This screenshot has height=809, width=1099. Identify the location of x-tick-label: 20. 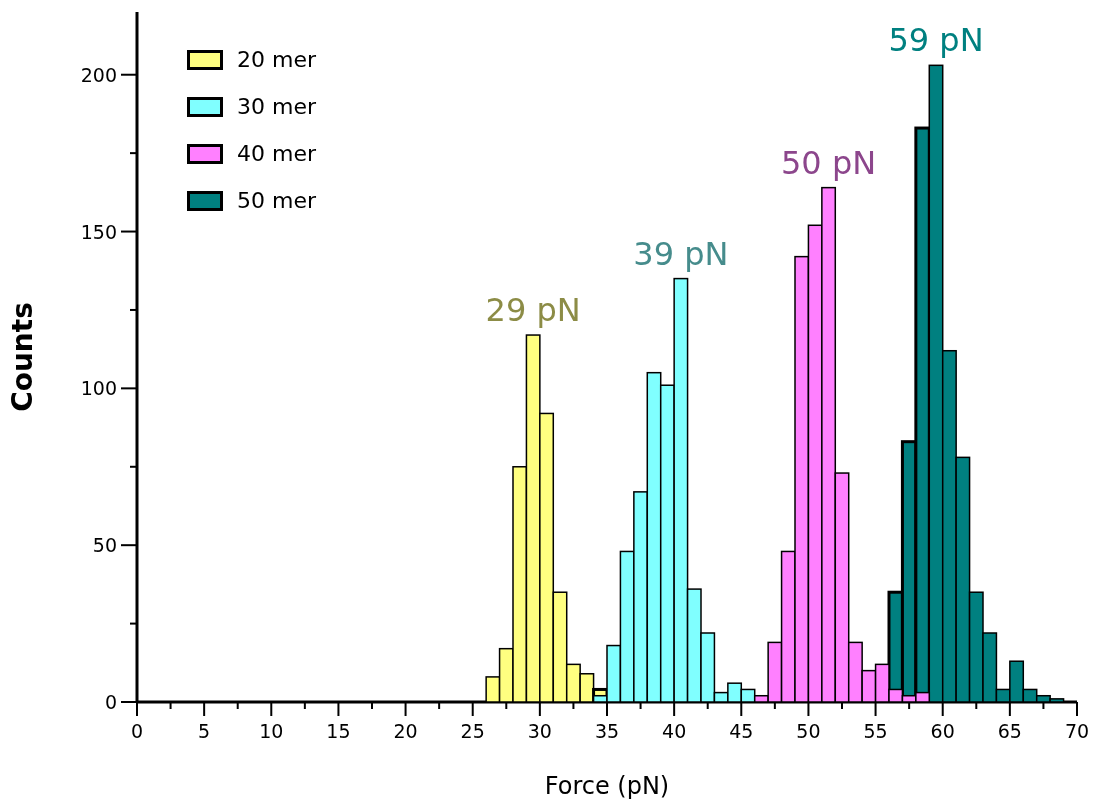
(405, 731).